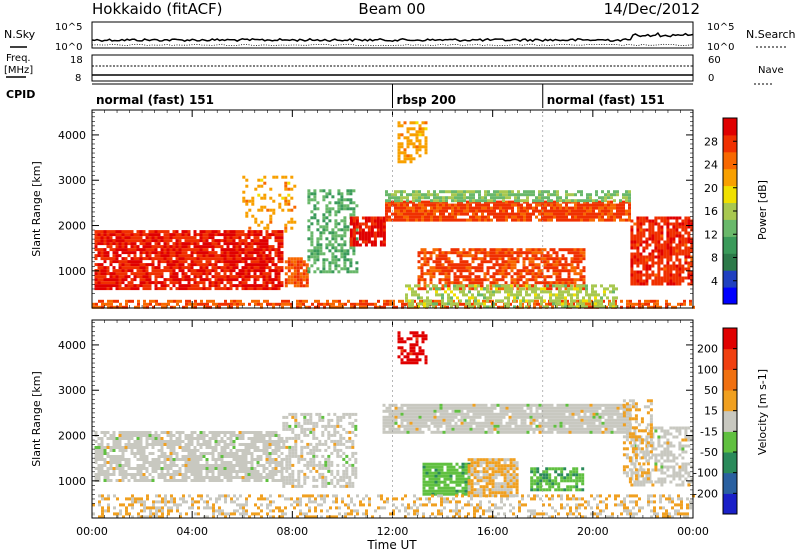 The width and height of the screenshot is (800, 554). What do you see at coordinates (392, 68) in the screenshot?
I see `freq-panel-frame` at bounding box center [392, 68].